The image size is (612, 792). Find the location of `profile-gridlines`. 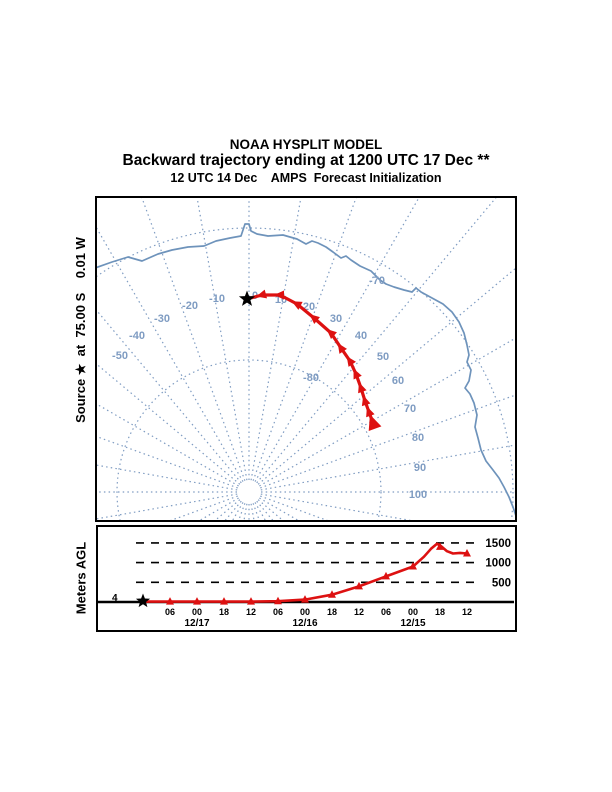

profile-gridlines is located at coordinates (307, 563).